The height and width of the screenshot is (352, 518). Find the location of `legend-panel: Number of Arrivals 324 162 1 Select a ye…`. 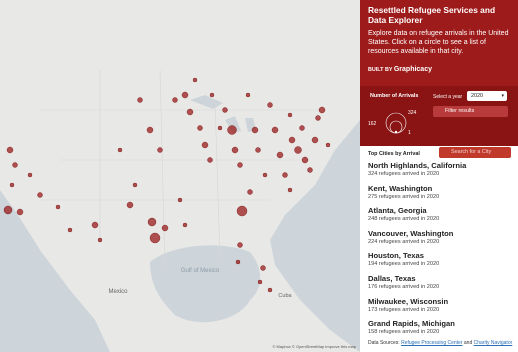

legend-panel: Number of Arrivals 324 162 1 Select a ye… is located at coordinates (439, 116).